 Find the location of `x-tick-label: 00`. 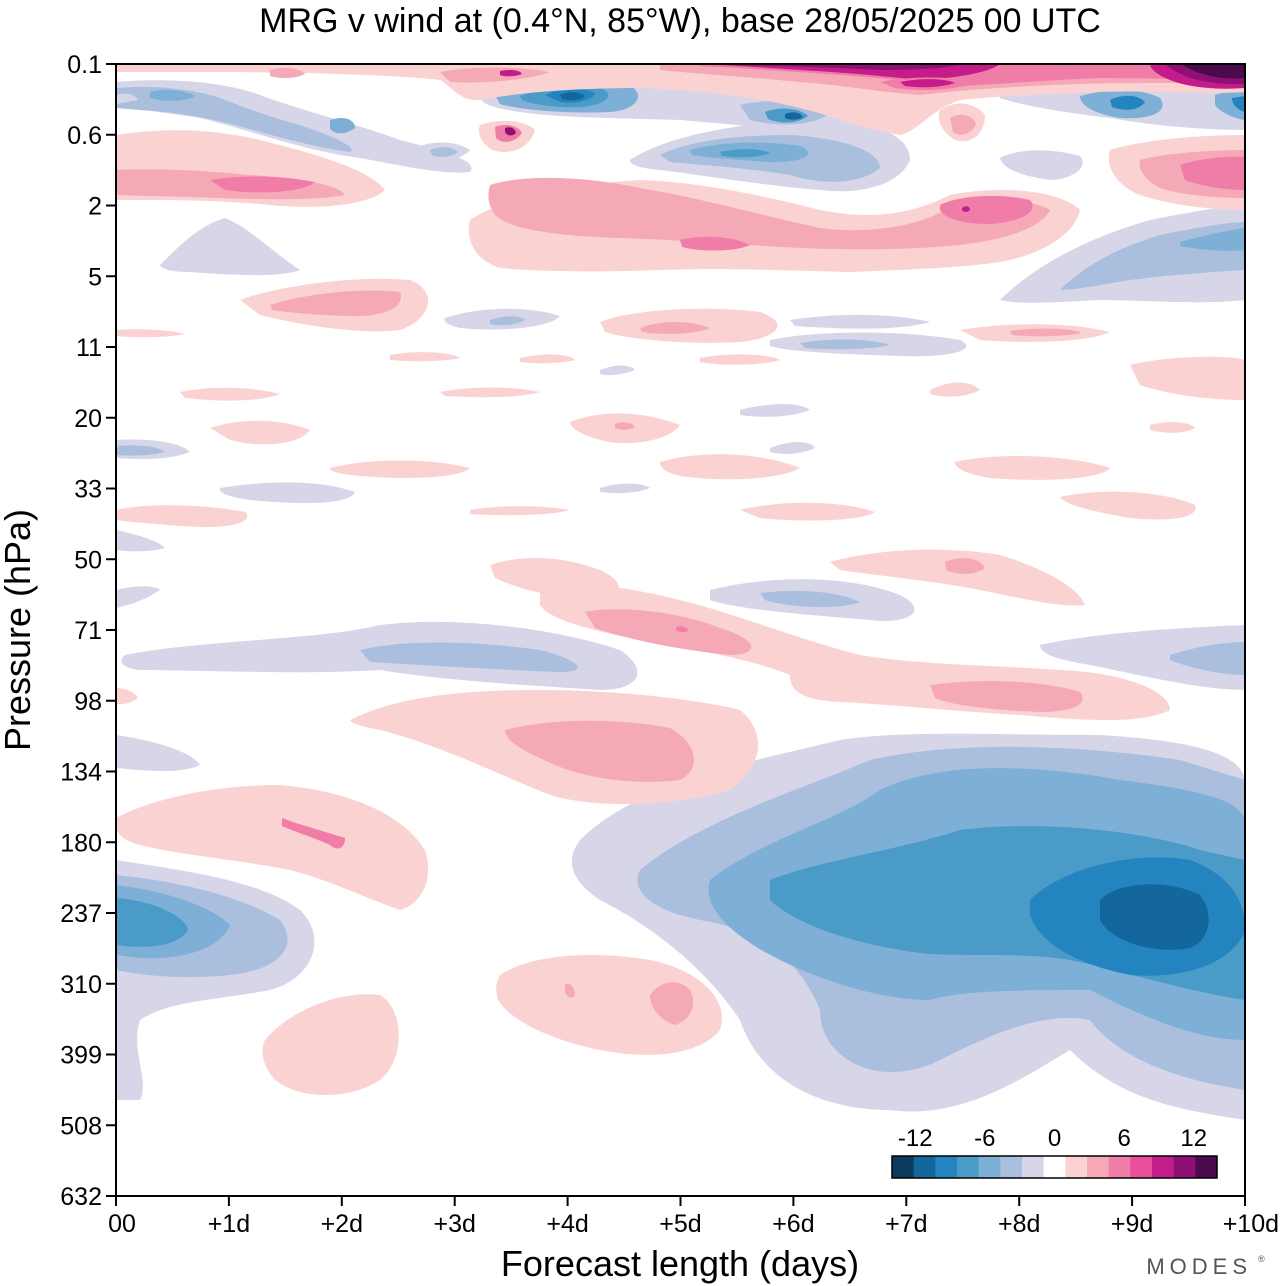

x-tick-label: 00 is located at coordinates (122, 1224).